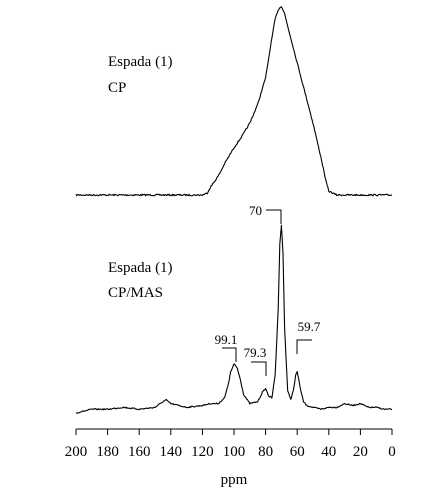 Image resolution: width=436 pixels, height=494 pixels. I want to click on x-axis: 200 180 160 140 120 100 80 60 40 20 0 ppm, so click(230, 458).